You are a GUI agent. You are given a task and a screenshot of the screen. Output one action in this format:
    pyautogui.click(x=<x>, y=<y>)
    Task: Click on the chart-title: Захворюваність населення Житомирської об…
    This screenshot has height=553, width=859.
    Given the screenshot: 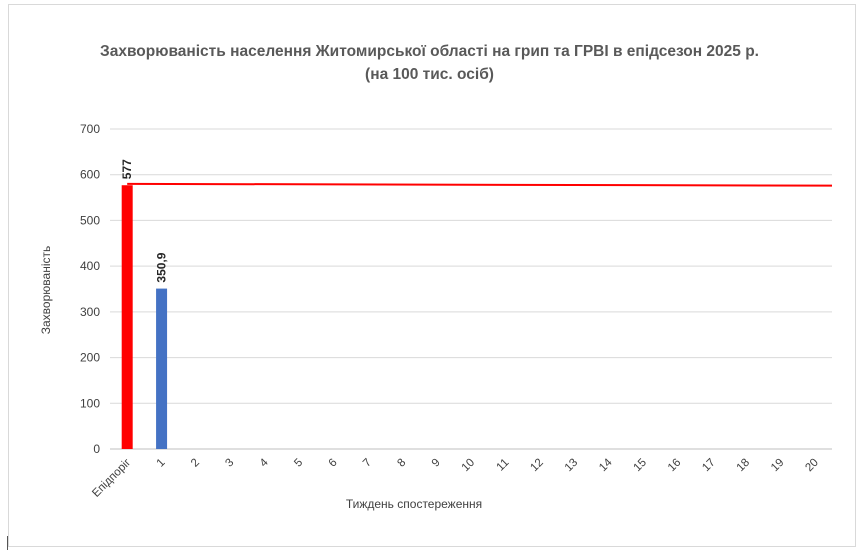 What is the action you would take?
    pyautogui.click(x=429, y=51)
    